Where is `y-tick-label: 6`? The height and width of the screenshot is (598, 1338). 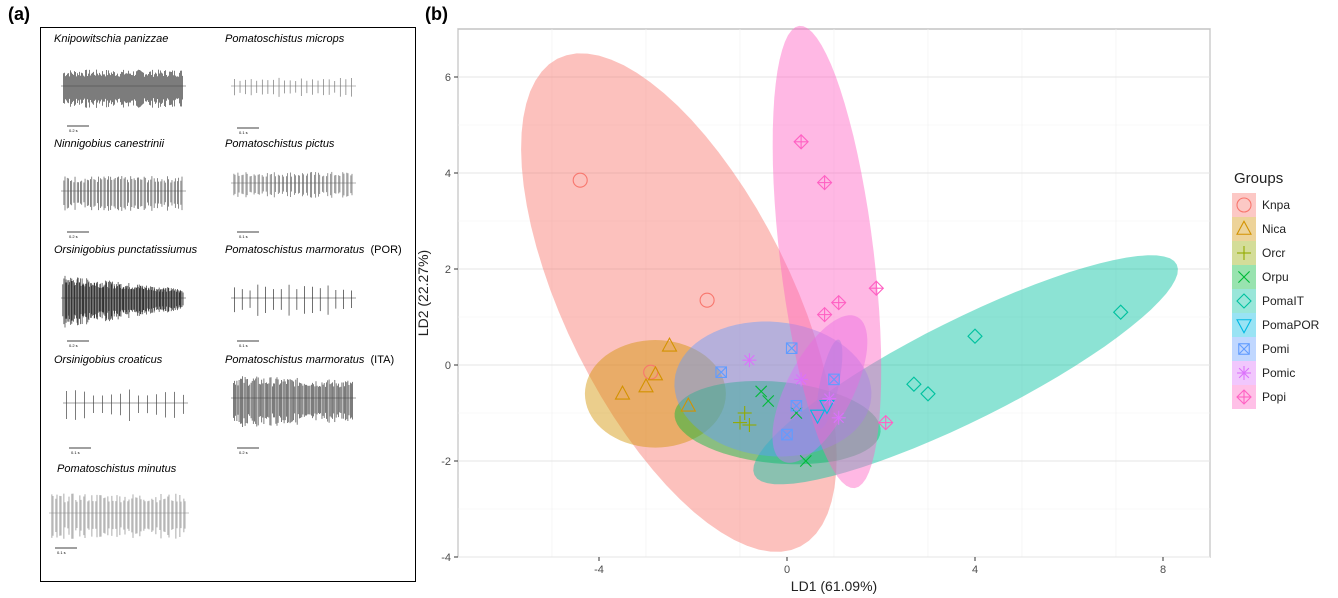 y-tick-label: 6 is located at coordinates (448, 78).